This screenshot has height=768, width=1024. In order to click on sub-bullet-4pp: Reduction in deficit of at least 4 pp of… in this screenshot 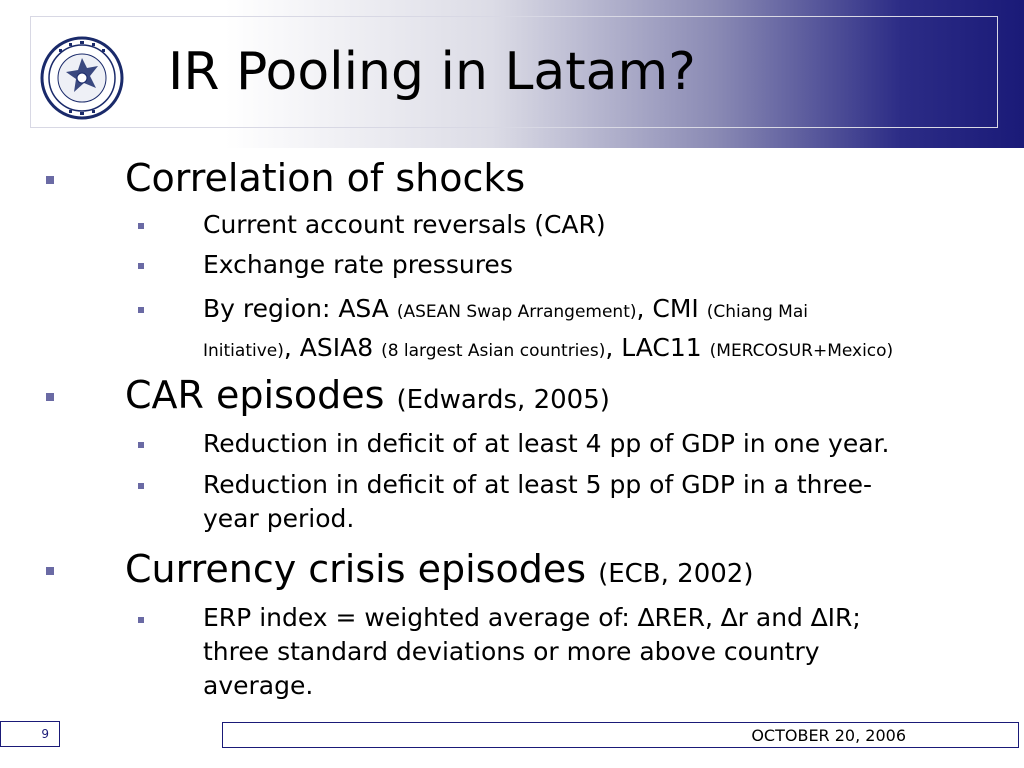, I will do `click(546, 443)`.